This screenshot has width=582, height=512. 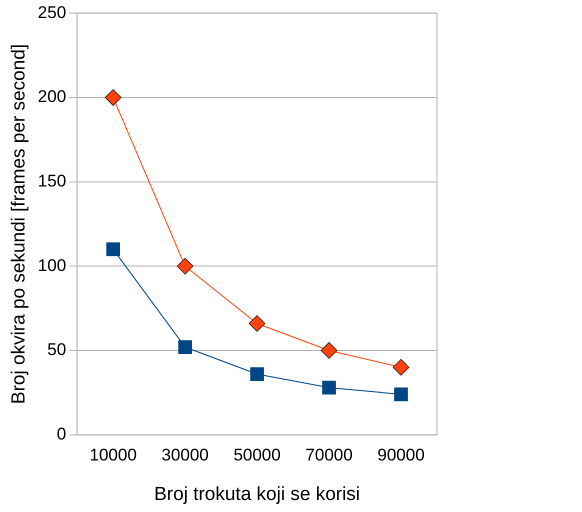 What do you see at coordinates (52, 265) in the screenshot?
I see `y-tick-label: 100` at bounding box center [52, 265].